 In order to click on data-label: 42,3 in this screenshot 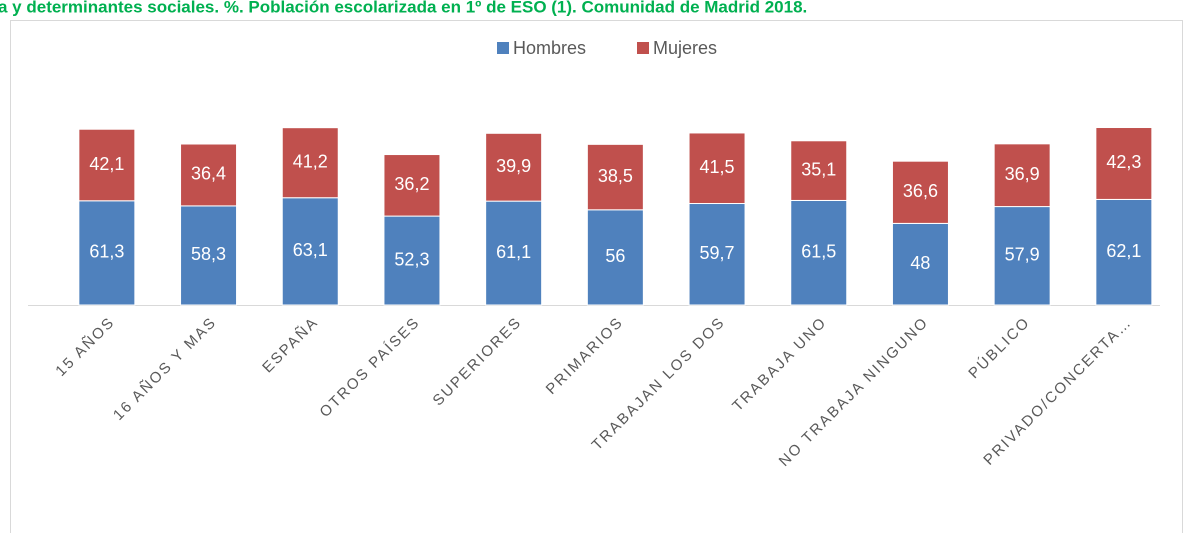, I will do `click(1123, 162)`.